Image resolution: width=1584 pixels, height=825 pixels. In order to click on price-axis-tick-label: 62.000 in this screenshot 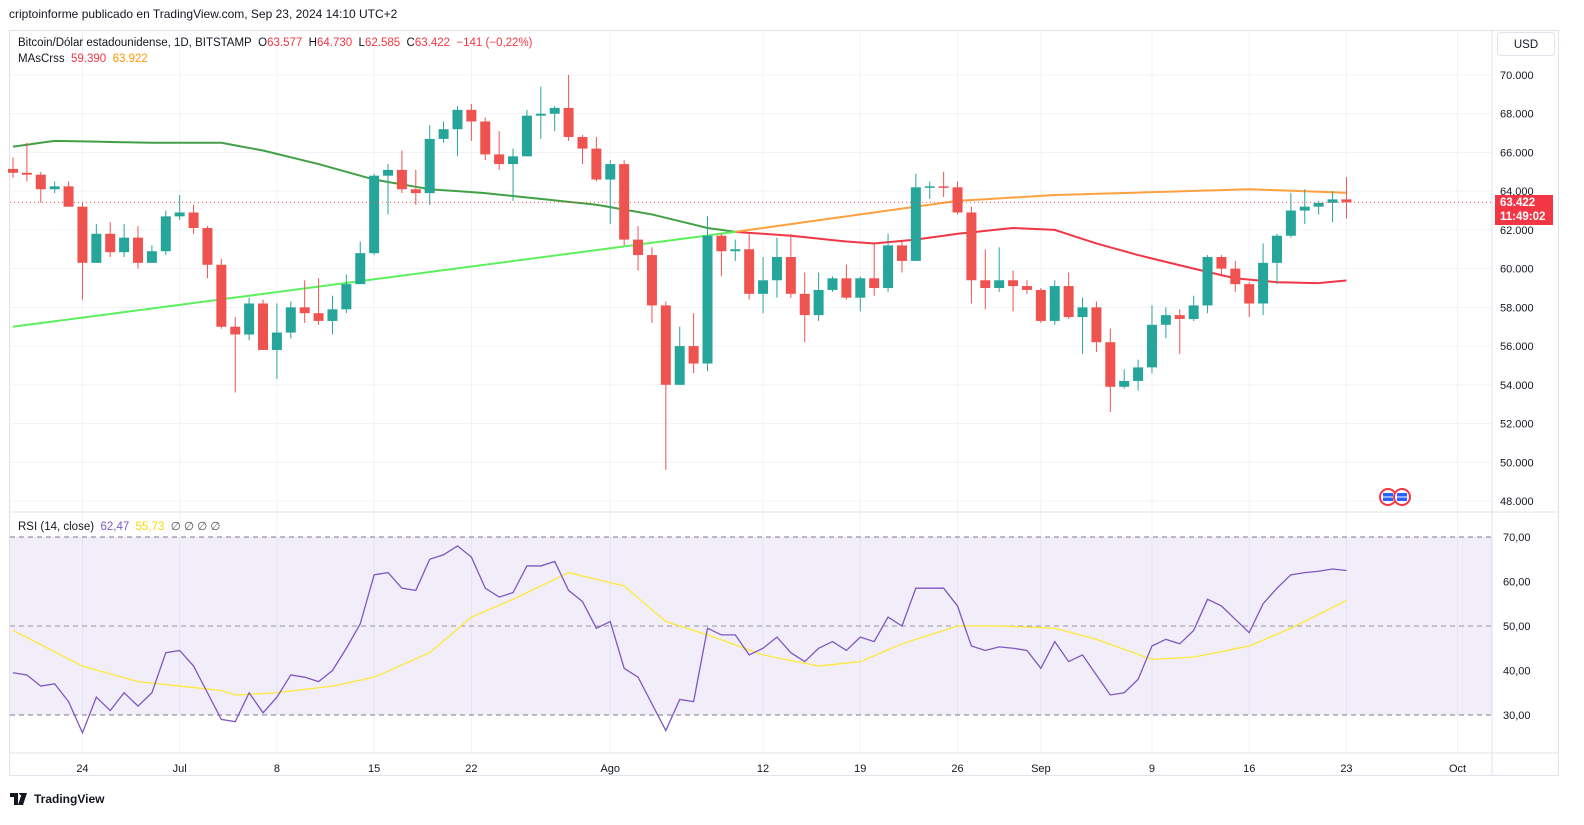, I will do `click(1517, 231)`.